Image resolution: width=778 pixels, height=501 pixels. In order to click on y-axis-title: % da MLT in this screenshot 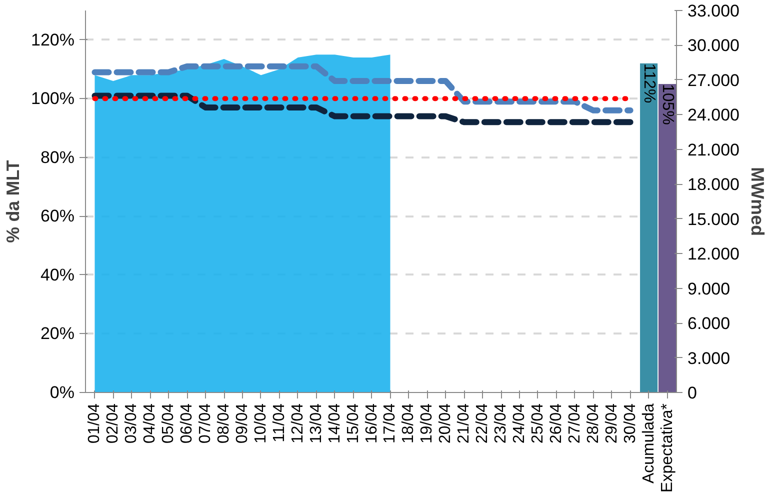, I will do `click(13, 201)`.